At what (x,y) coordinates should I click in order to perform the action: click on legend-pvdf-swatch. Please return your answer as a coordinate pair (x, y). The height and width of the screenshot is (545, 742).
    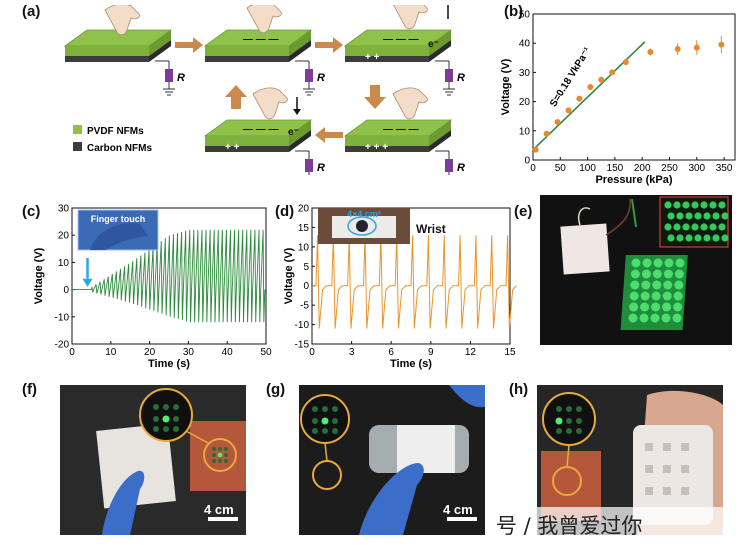
    Looking at the image, I should click on (77, 129).